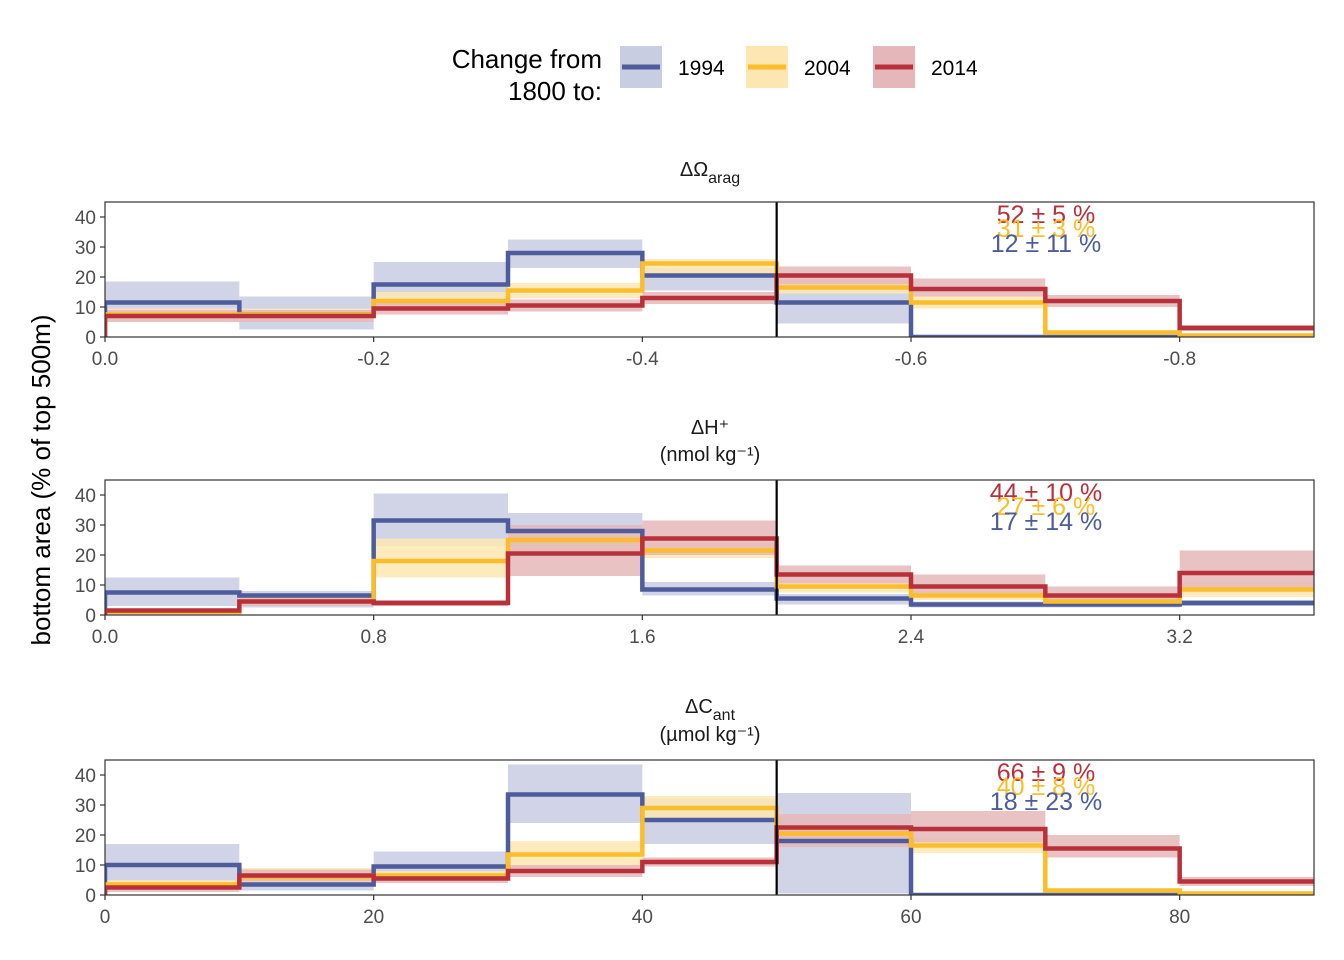  What do you see at coordinates (642, 359) in the screenshot?
I see `x-tick-label: -0.4` at bounding box center [642, 359].